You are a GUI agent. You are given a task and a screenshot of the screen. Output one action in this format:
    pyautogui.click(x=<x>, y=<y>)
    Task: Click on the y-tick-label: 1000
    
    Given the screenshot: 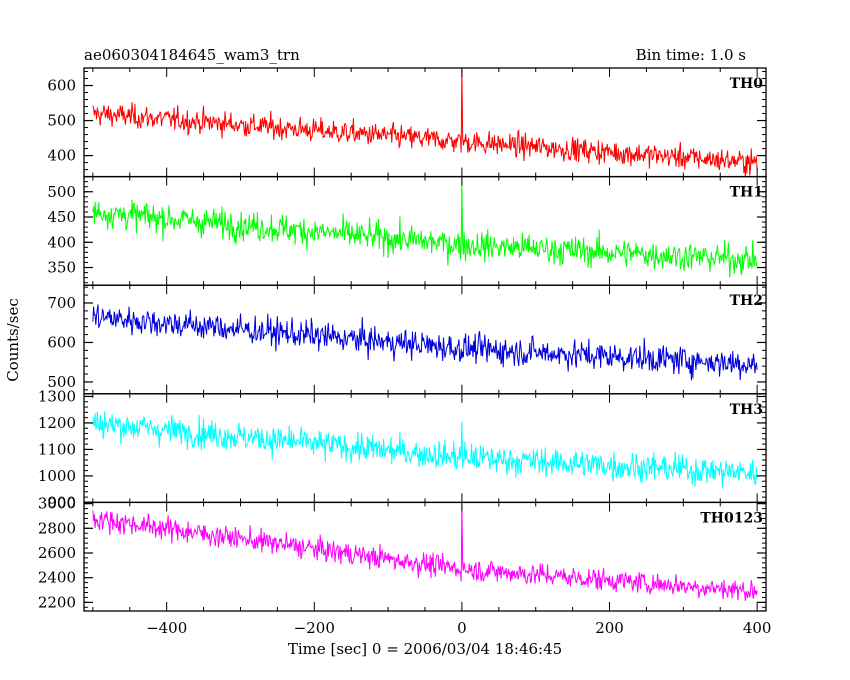 What is the action you would take?
    pyautogui.click(x=57, y=476)
    